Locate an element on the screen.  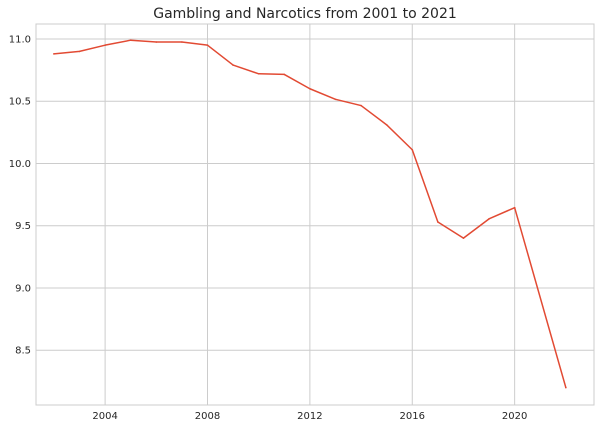
chart-title: Gambling and Narcotics from 2001 to 2021 is located at coordinates (305, 14).